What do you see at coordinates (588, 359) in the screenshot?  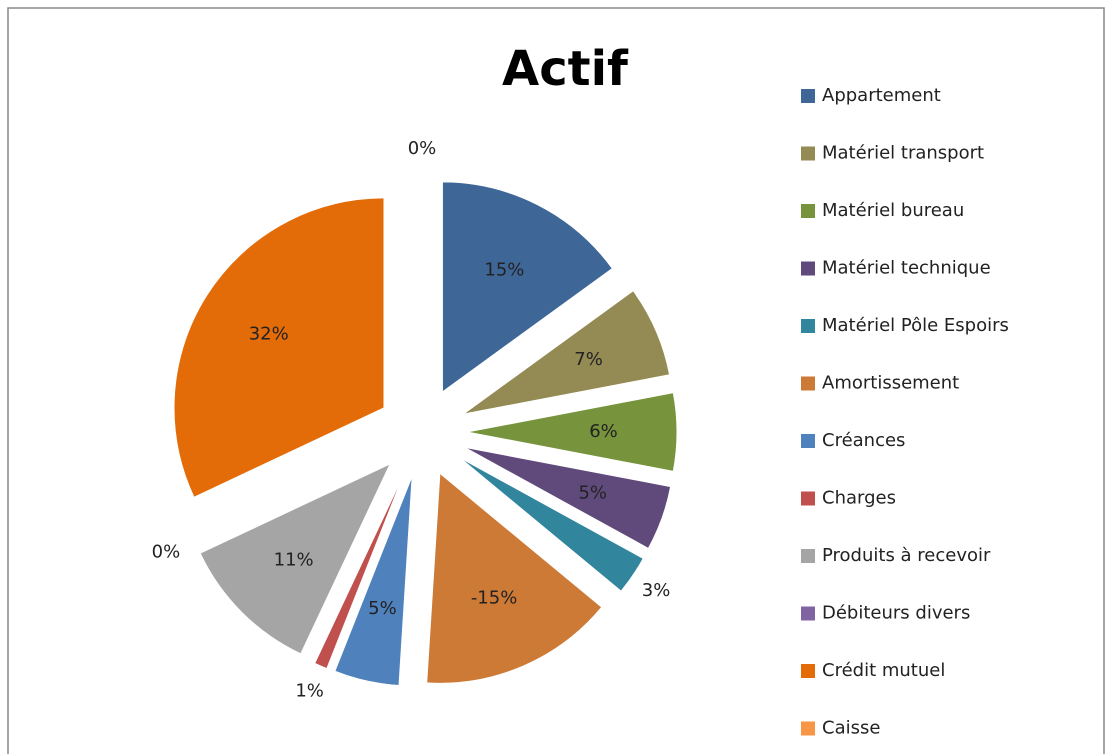 I see `data-label: 7%` at bounding box center [588, 359].